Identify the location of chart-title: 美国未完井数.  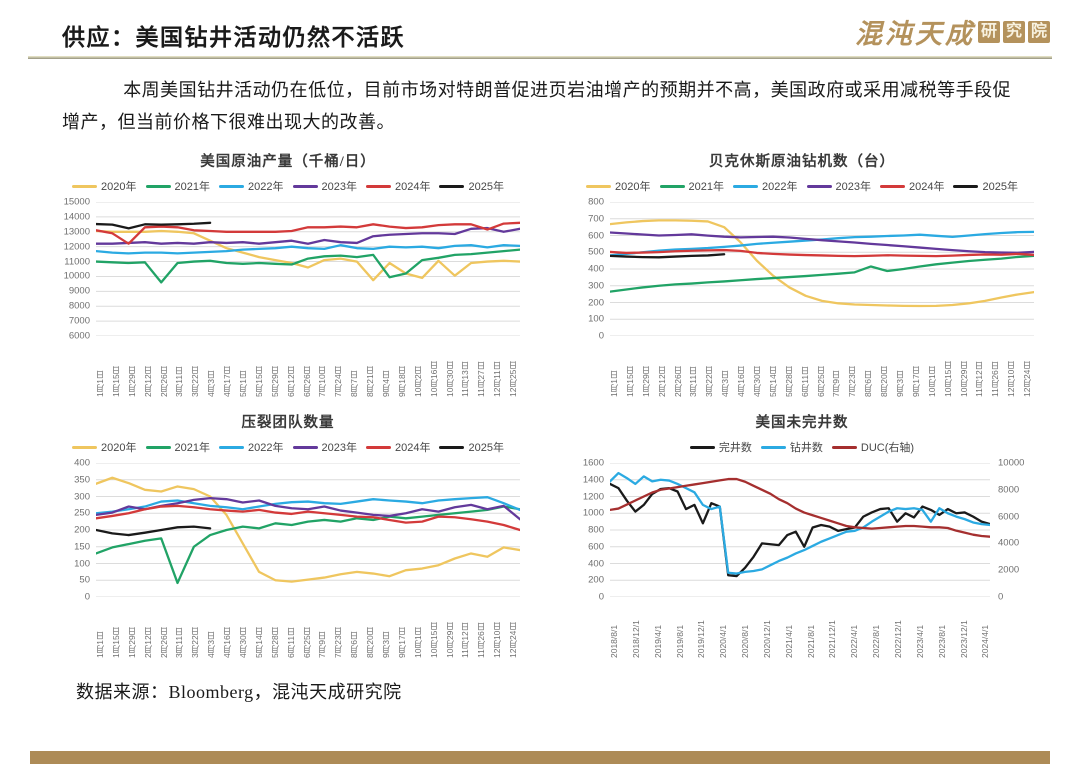
(802, 423).